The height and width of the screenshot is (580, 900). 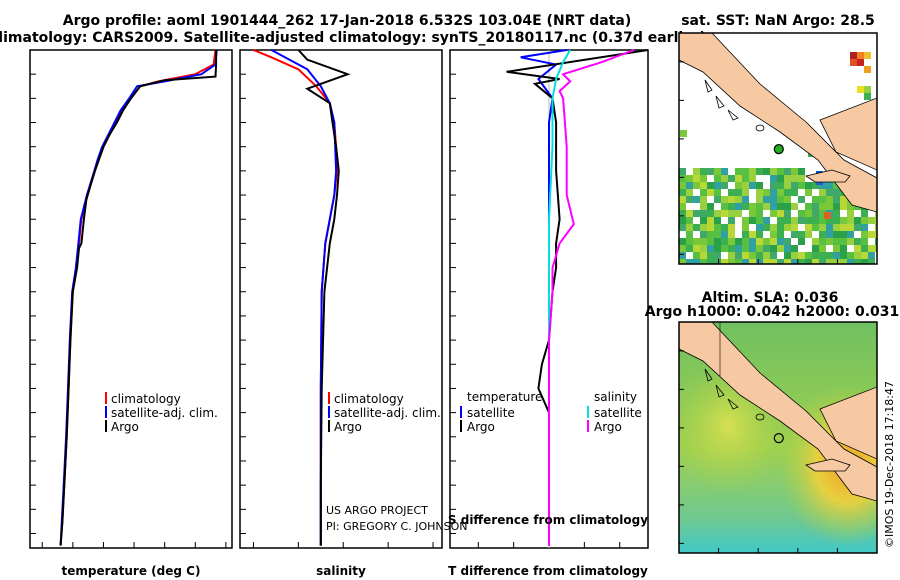 What do you see at coordinates (889, 464) in the screenshot?
I see `imos-credit: ©IMOS 19-Dec-2018 17:18:47` at bounding box center [889, 464].